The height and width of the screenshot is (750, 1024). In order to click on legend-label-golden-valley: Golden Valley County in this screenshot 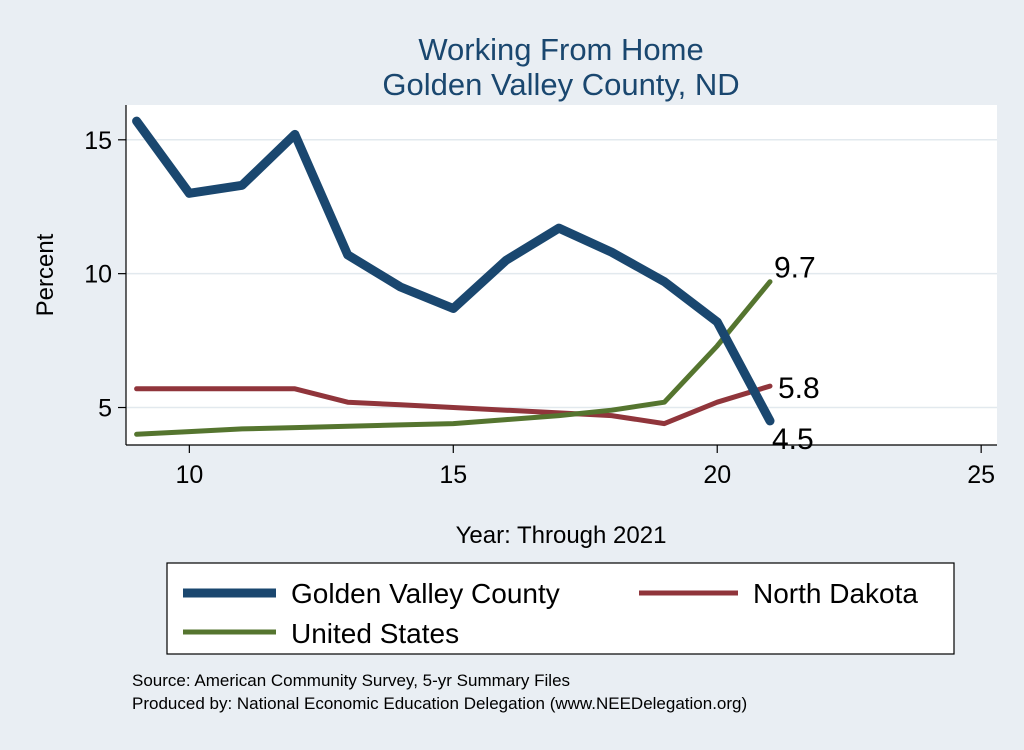, I will do `click(425, 593)`.